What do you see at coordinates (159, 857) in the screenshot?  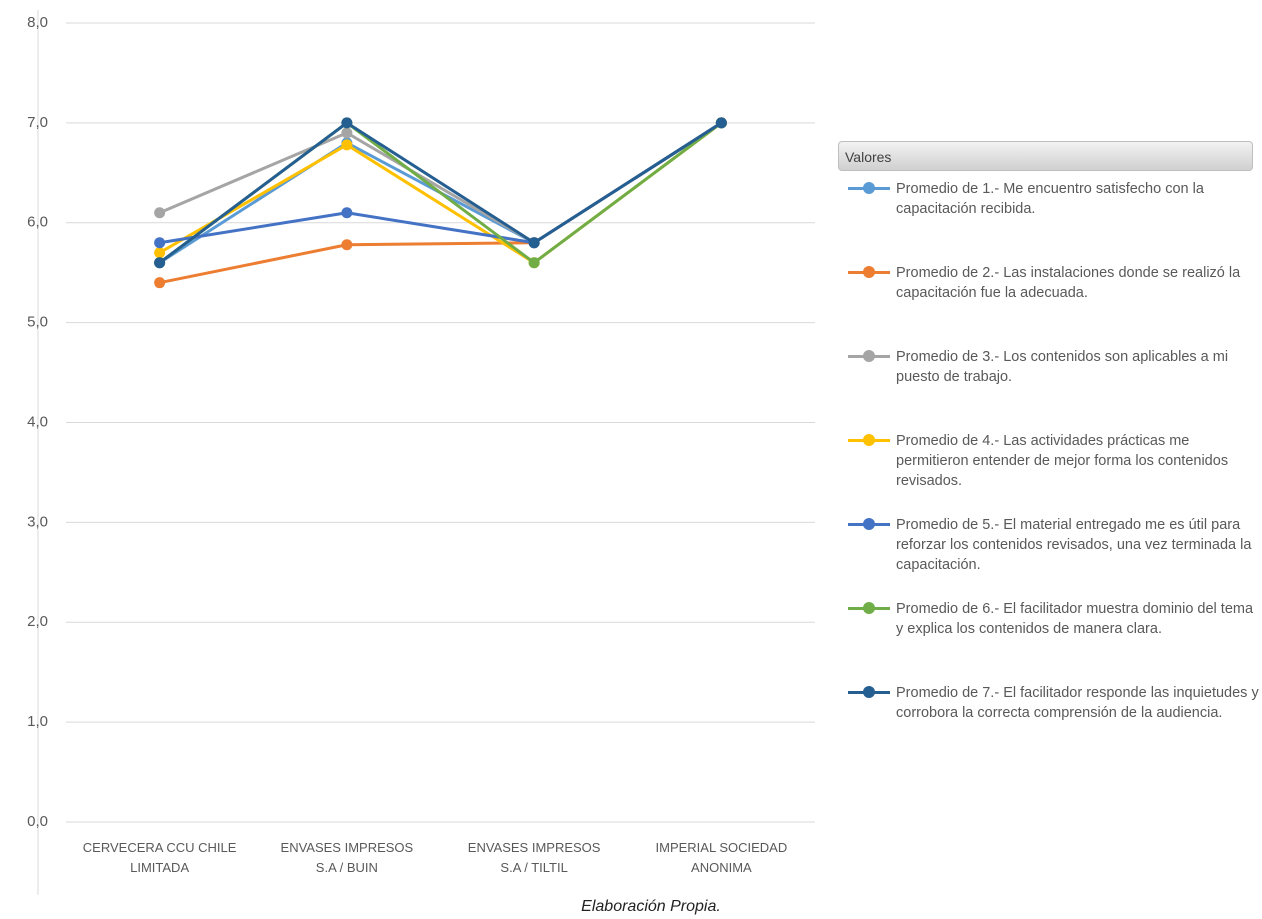 I see `x-tick-label: CERVECERA CCU CHILE LIMITADA` at bounding box center [159, 857].